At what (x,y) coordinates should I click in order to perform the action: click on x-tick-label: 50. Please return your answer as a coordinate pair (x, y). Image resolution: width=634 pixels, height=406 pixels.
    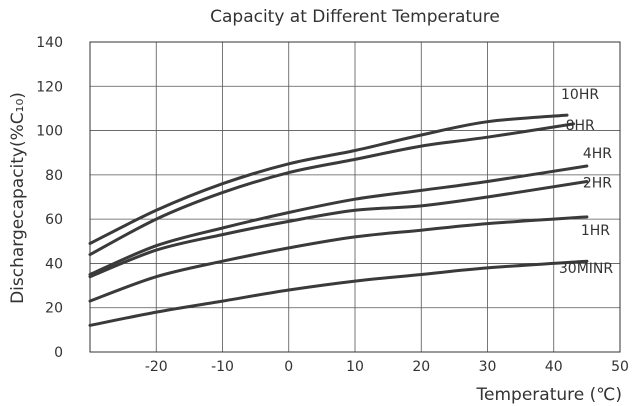
    Looking at the image, I should click on (620, 367).